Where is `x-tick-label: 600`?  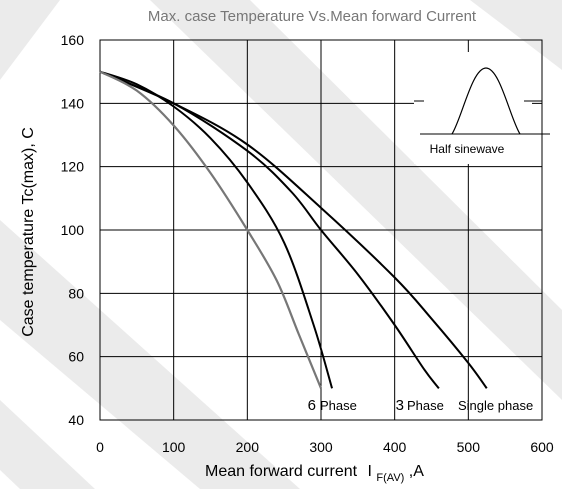
x-tick-label: 600 is located at coordinates (542, 447).